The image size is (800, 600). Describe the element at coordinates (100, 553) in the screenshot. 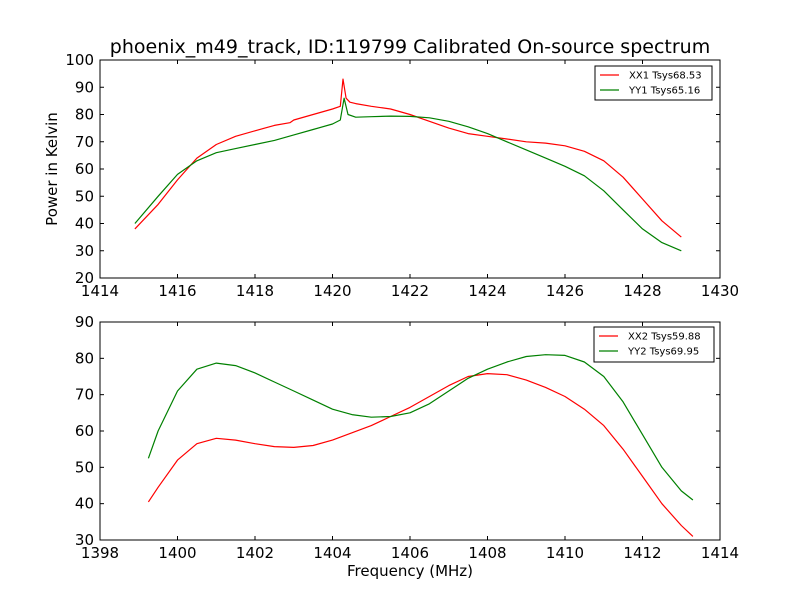

I see `x-tick-label: 1398` at that location.